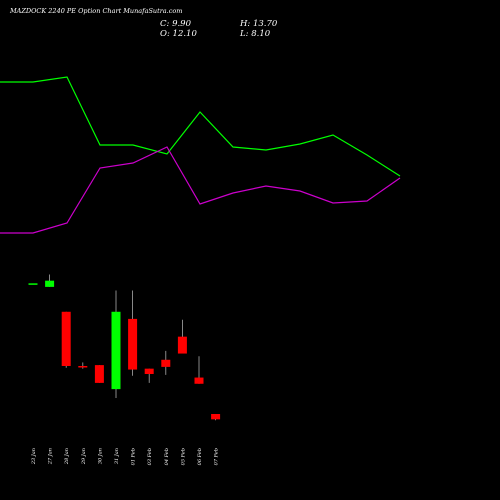 This screenshot has height=500, width=500. I want to click on candles, so click(124, 347).